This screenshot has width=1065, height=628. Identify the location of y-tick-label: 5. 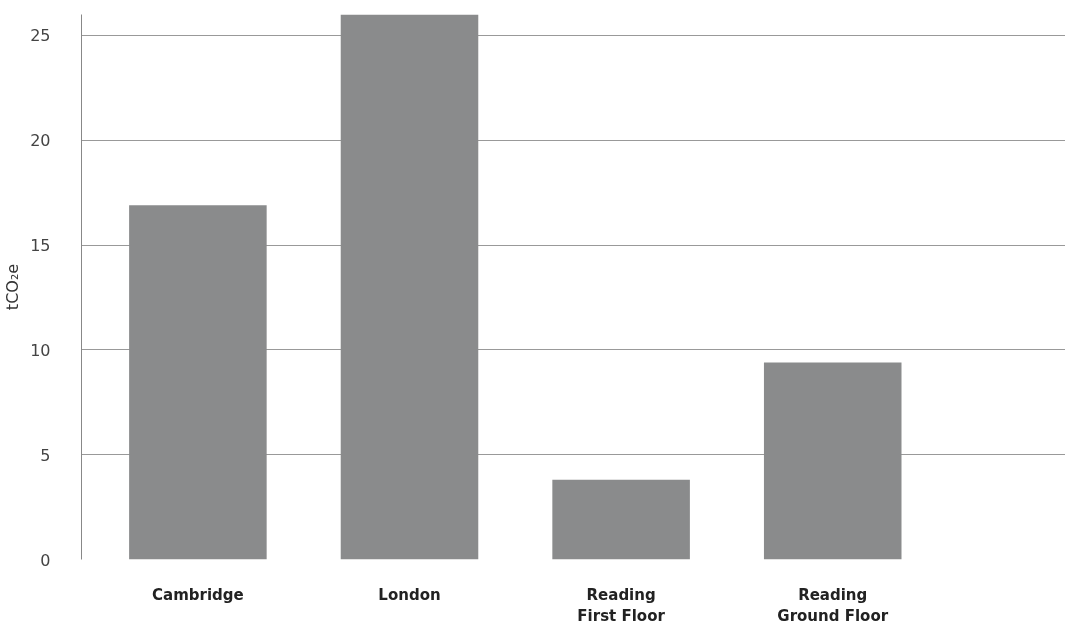
(45, 455).